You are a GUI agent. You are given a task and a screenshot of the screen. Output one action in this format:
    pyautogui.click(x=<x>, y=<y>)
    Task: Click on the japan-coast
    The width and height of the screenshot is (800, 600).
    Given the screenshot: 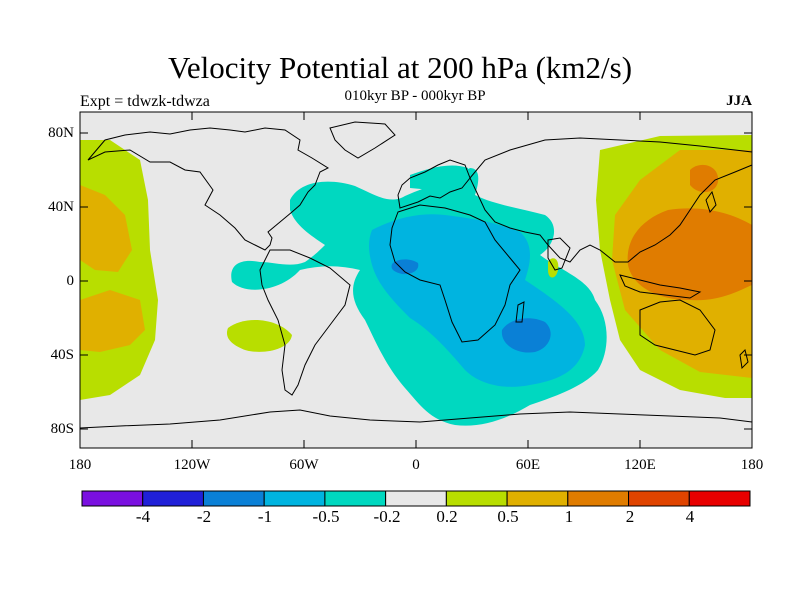 What is the action you would take?
    pyautogui.click(x=711, y=201)
    